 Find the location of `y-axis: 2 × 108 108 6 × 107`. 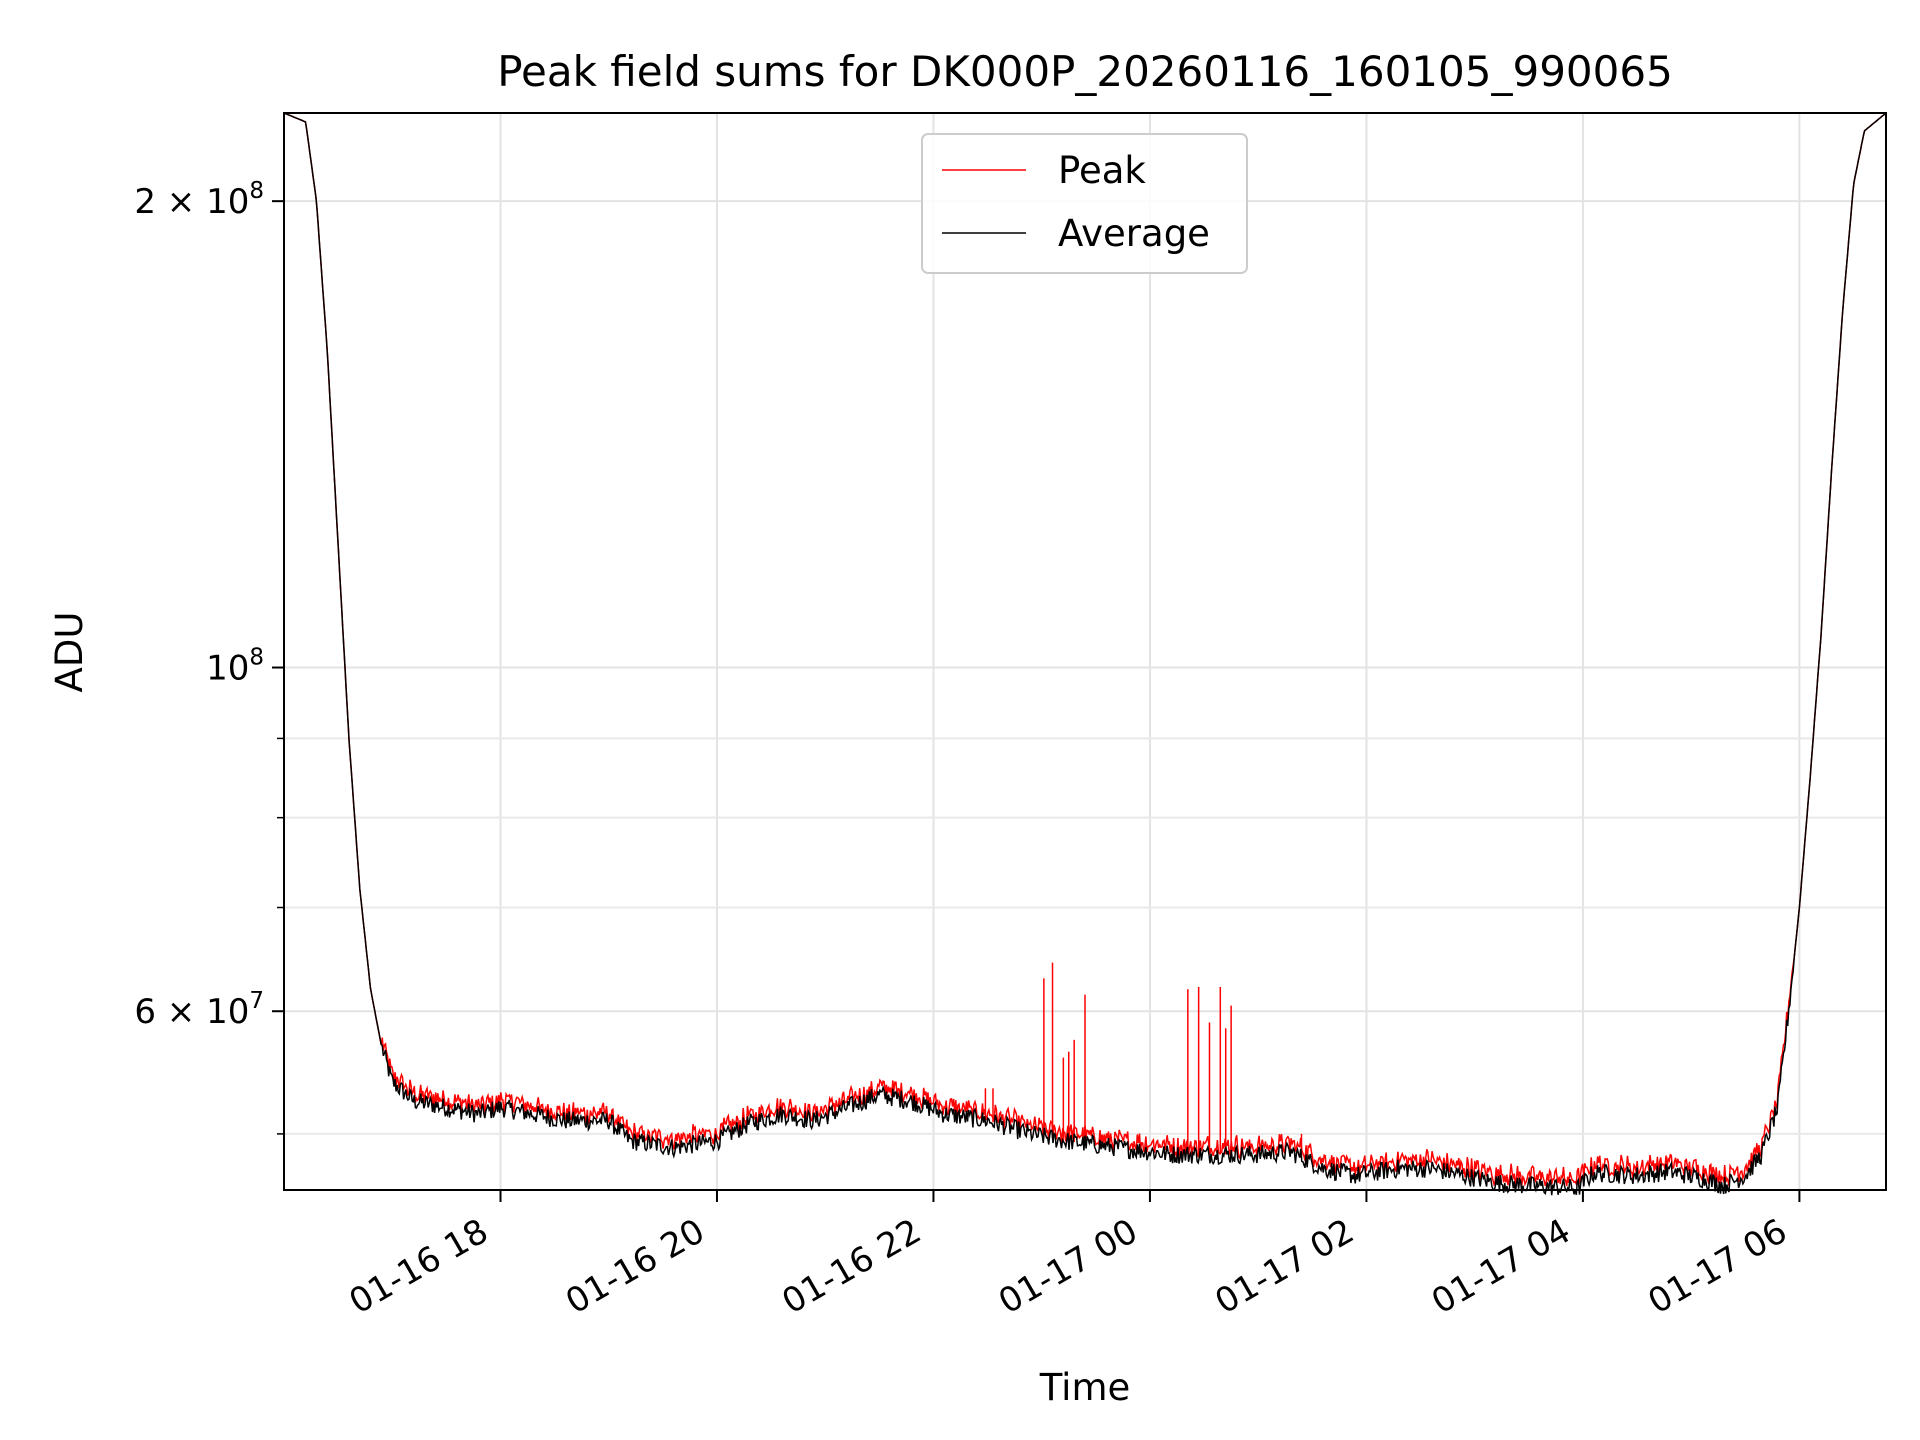

y-axis: 2 × 108 108 6 × 107 is located at coordinates (209, 656).